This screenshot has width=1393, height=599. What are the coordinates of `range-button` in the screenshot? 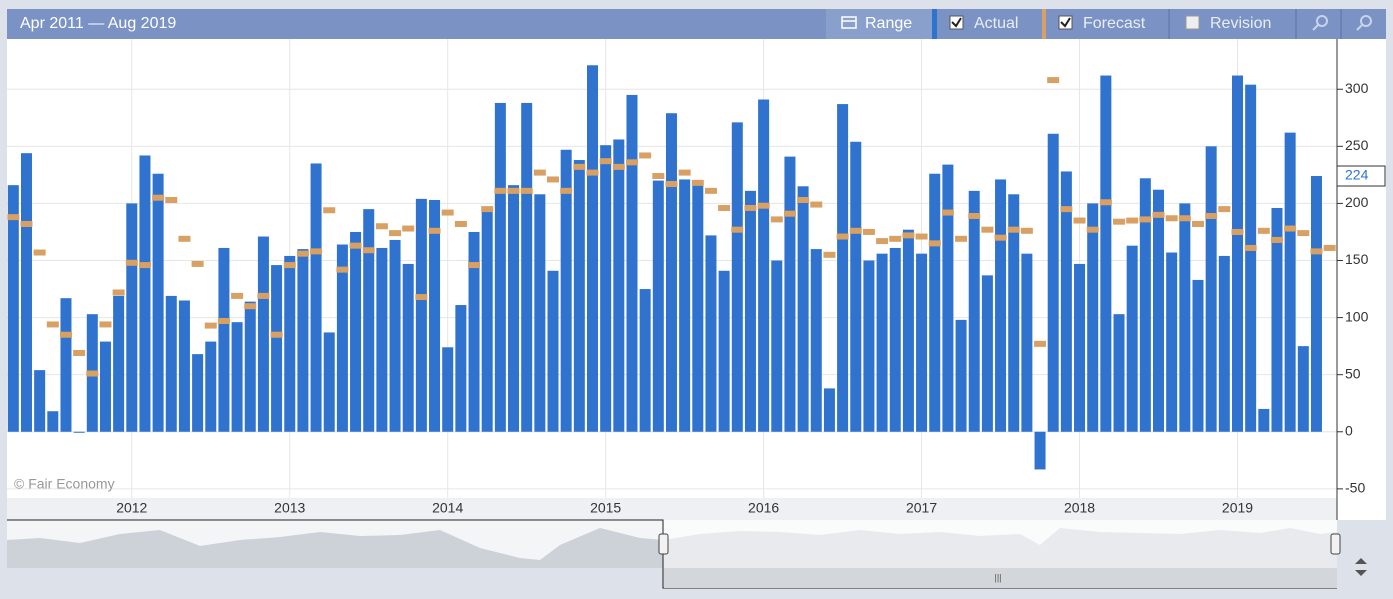 It's located at (879, 24).